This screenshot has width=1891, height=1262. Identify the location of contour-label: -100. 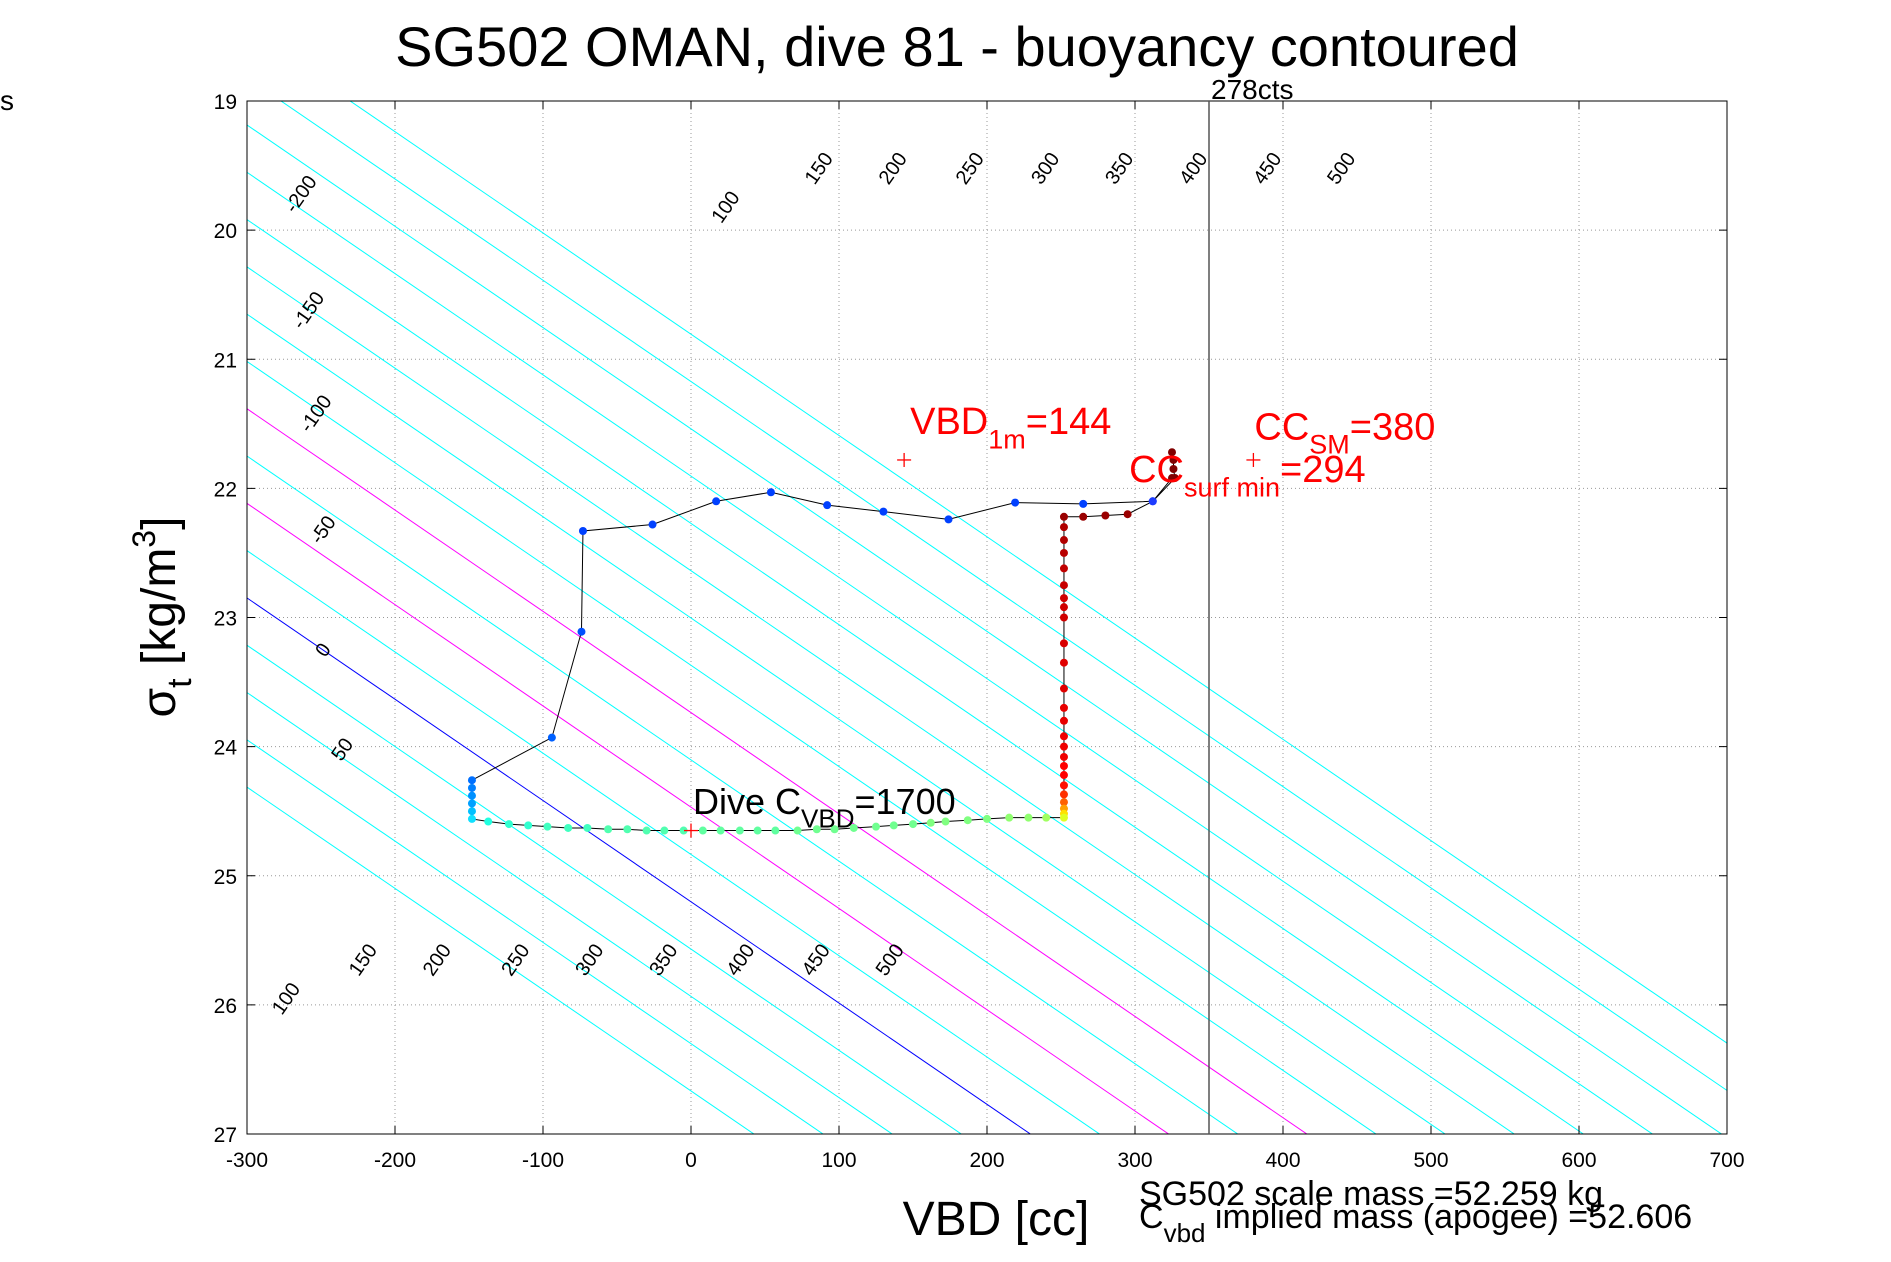
(316, 413).